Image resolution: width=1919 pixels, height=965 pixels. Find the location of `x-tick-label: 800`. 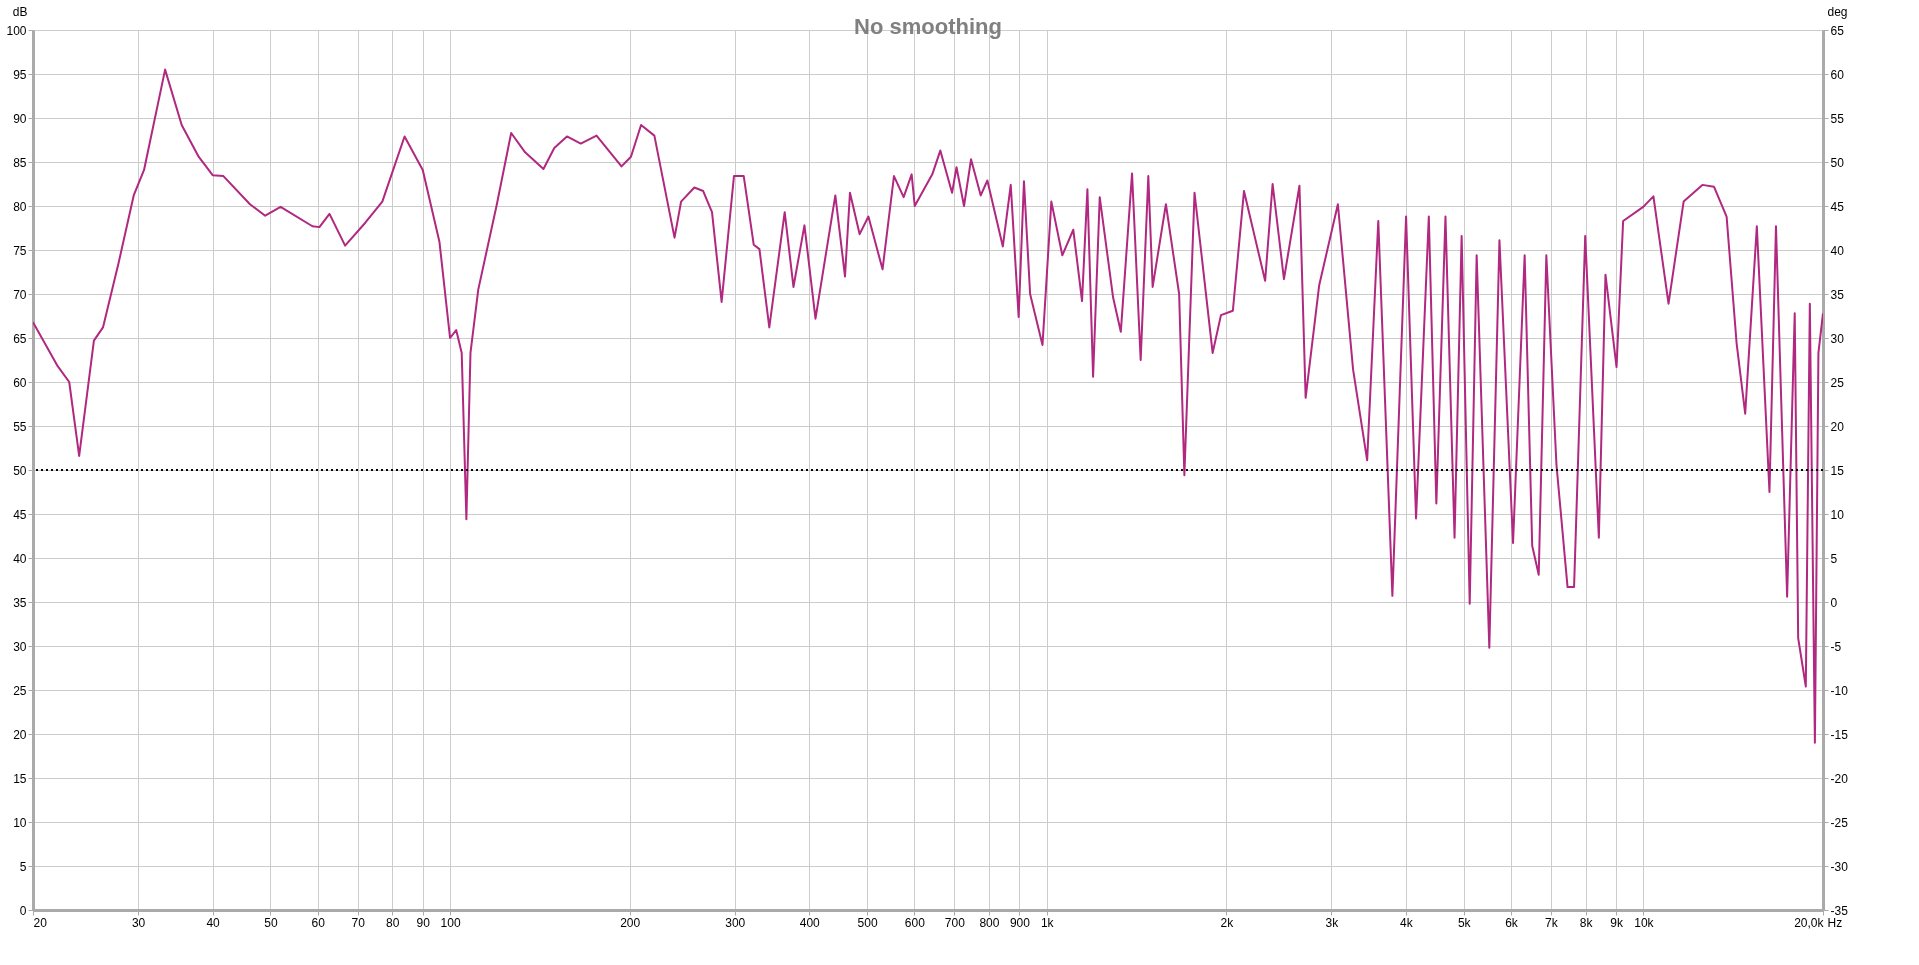

x-tick-label: 800 is located at coordinates (989, 922).